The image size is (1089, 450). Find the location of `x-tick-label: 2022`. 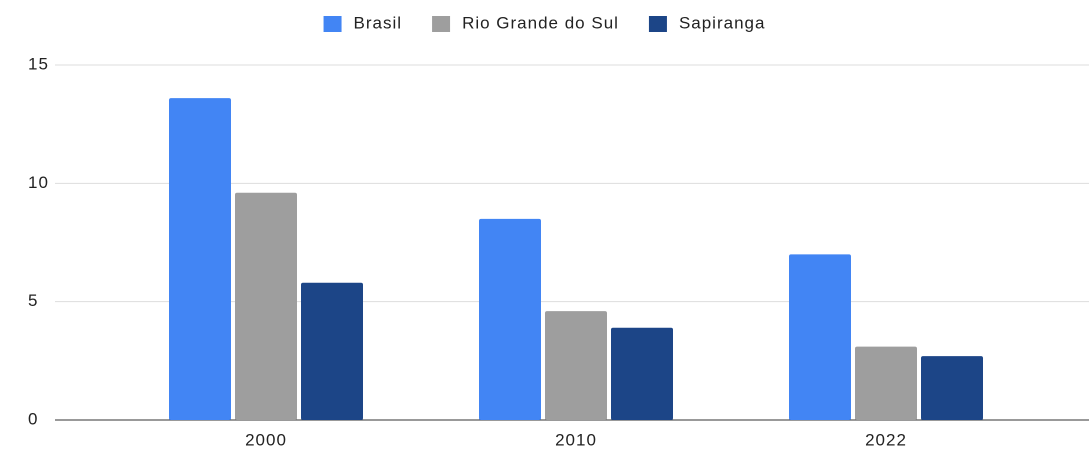

x-tick-label: 2022 is located at coordinates (886, 439).